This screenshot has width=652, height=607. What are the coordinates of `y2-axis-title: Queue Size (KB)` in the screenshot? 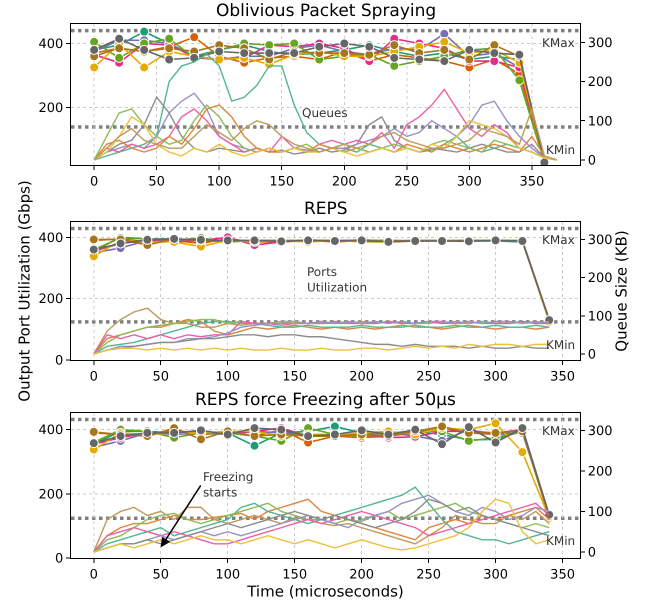 It's located at (621, 291).